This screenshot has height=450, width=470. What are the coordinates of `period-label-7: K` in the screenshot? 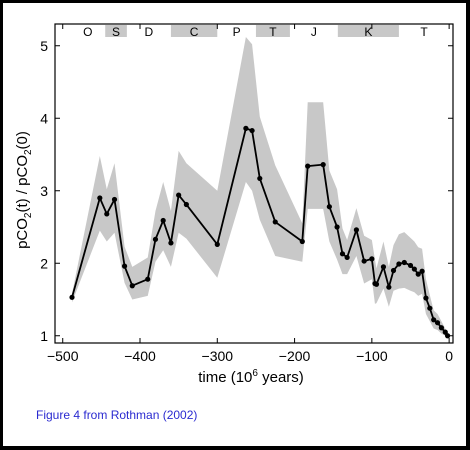 It's located at (368, 32).